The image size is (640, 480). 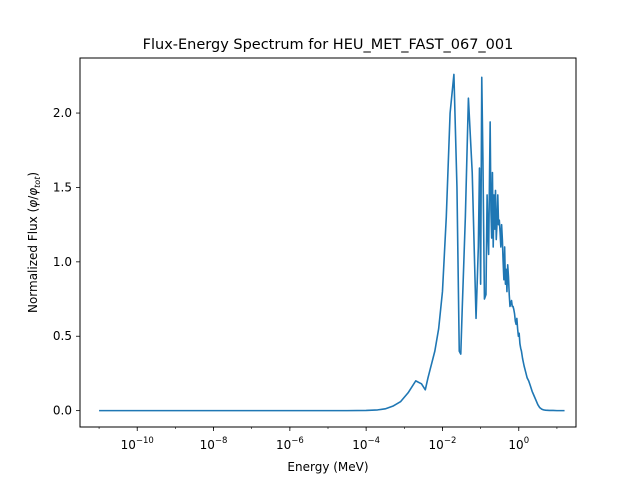 I want to click on y-axis-label: Normalized Flux (φ/φtot), so click(x=34, y=242).